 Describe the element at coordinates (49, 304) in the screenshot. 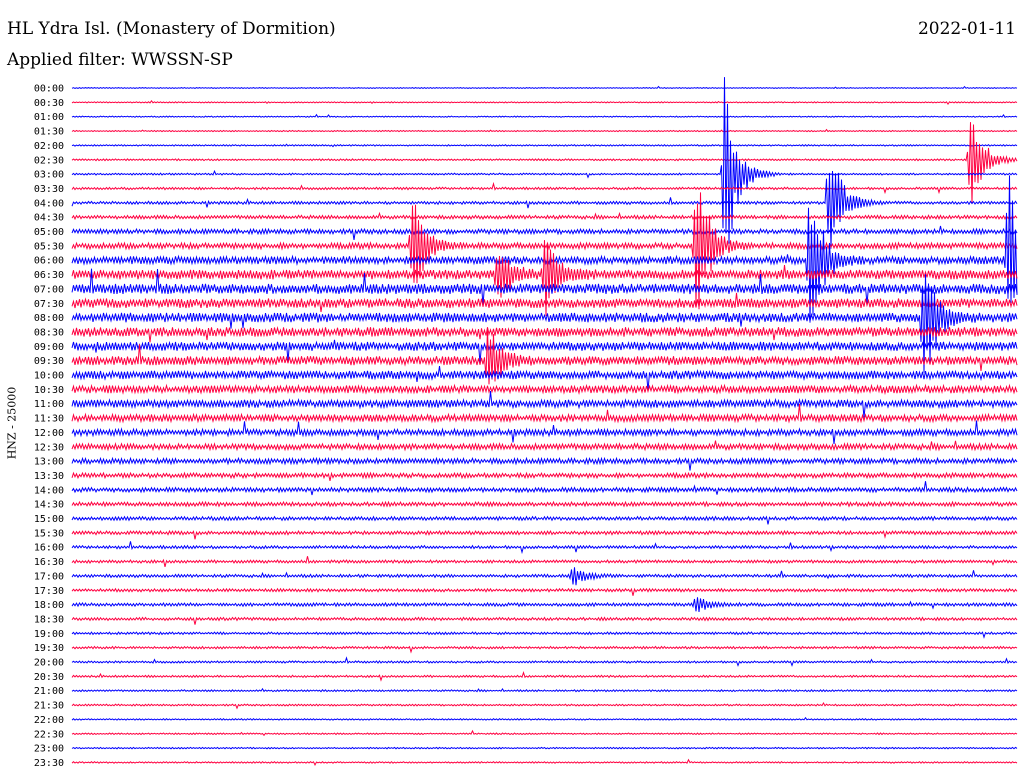

I see `row-time-label: 07:30` at that location.